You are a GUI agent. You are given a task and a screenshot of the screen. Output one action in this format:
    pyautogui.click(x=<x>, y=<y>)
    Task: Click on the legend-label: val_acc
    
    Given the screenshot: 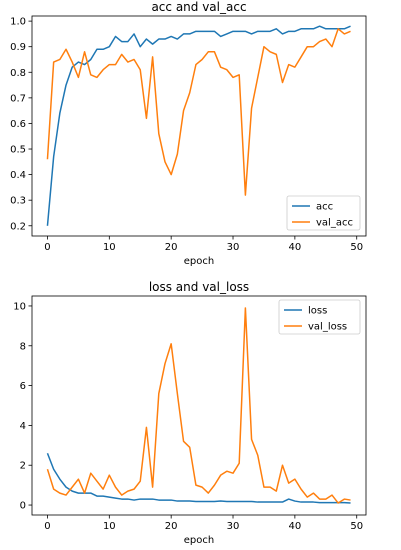 What is the action you would take?
    pyautogui.click(x=334, y=223)
    